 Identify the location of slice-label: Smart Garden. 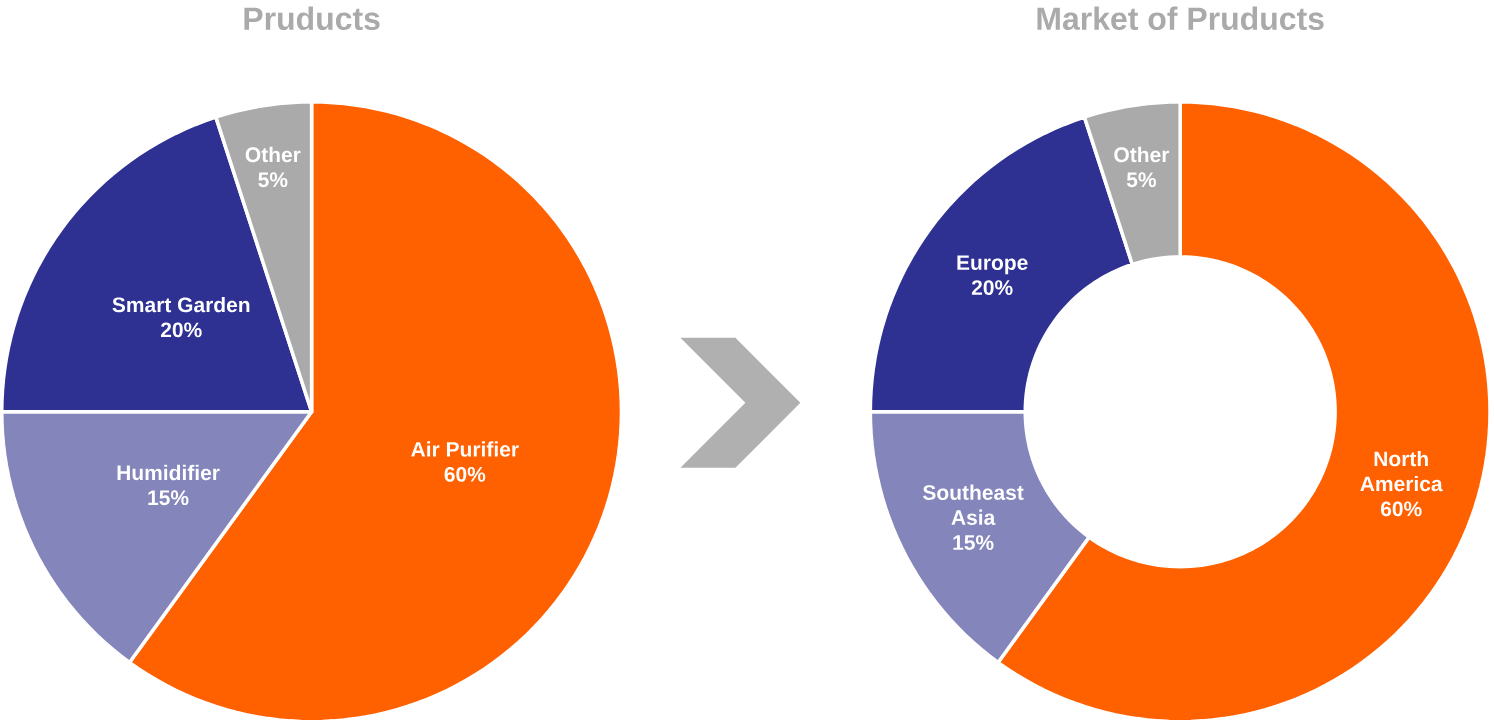
(181, 305).